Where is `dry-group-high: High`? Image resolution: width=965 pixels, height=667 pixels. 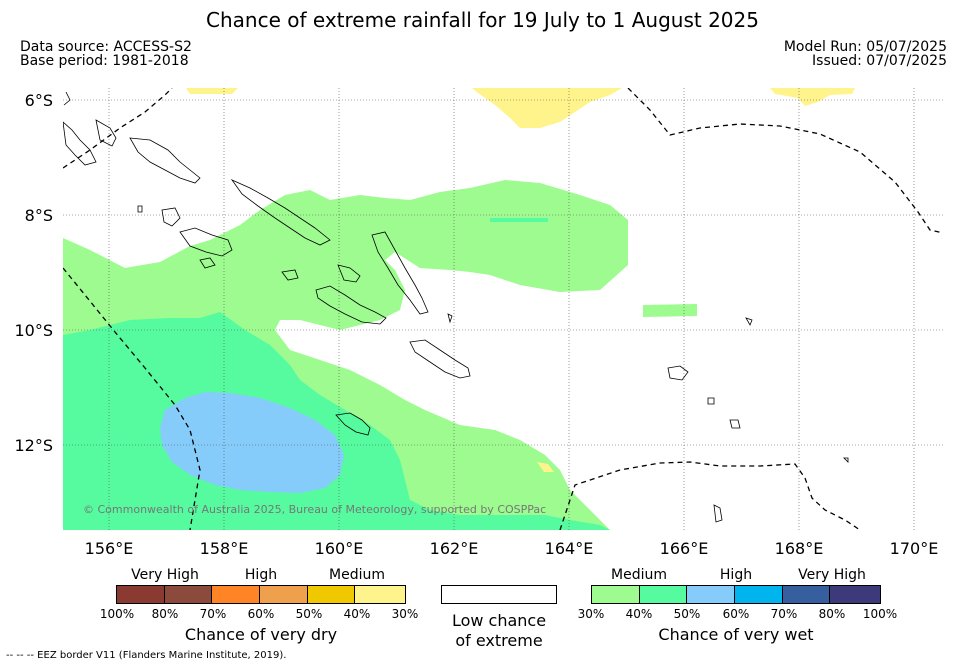 dry-group-high: High is located at coordinates (261, 575).